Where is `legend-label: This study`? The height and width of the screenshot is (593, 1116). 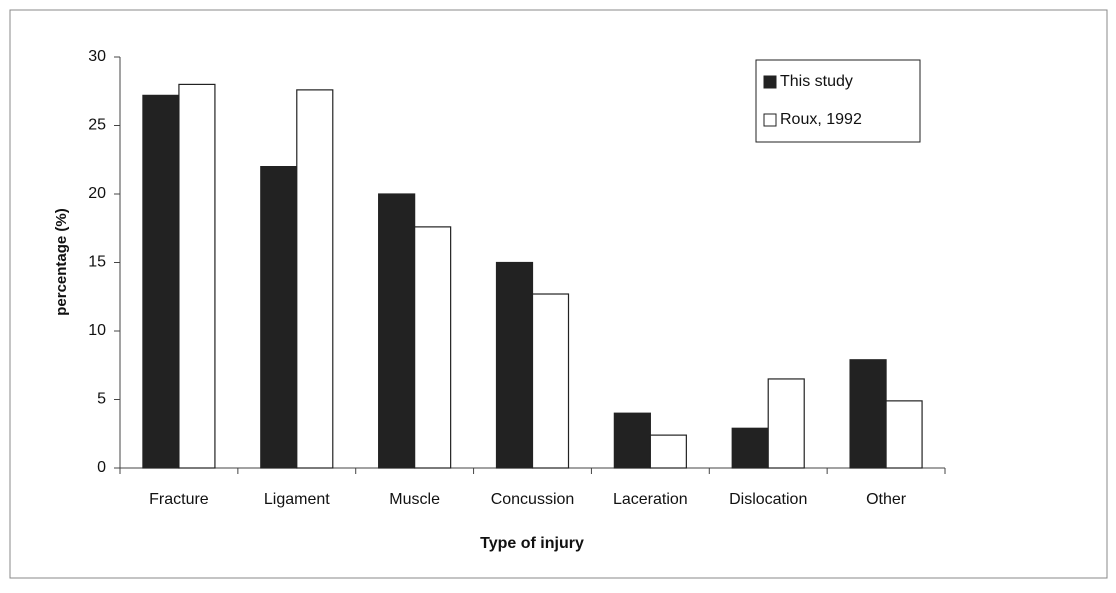
legend-label: This study is located at coordinates (816, 81).